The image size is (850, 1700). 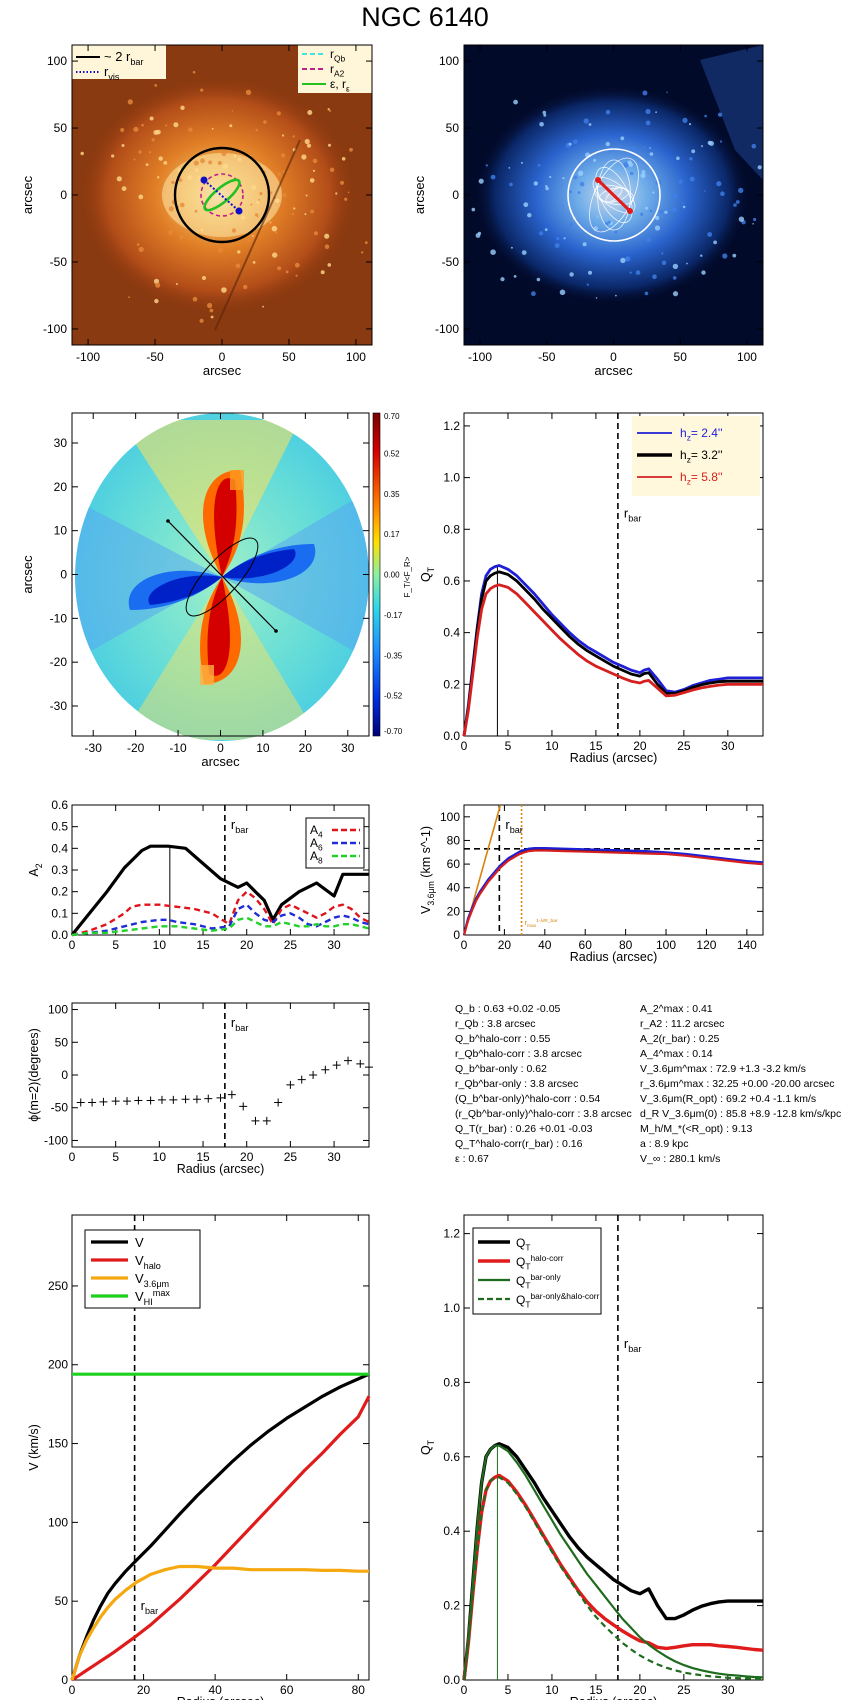 What do you see at coordinates (34, 1447) in the screenshot?
I see `y-axis-label: V (km/s)` at bounding box center [34, 1447].